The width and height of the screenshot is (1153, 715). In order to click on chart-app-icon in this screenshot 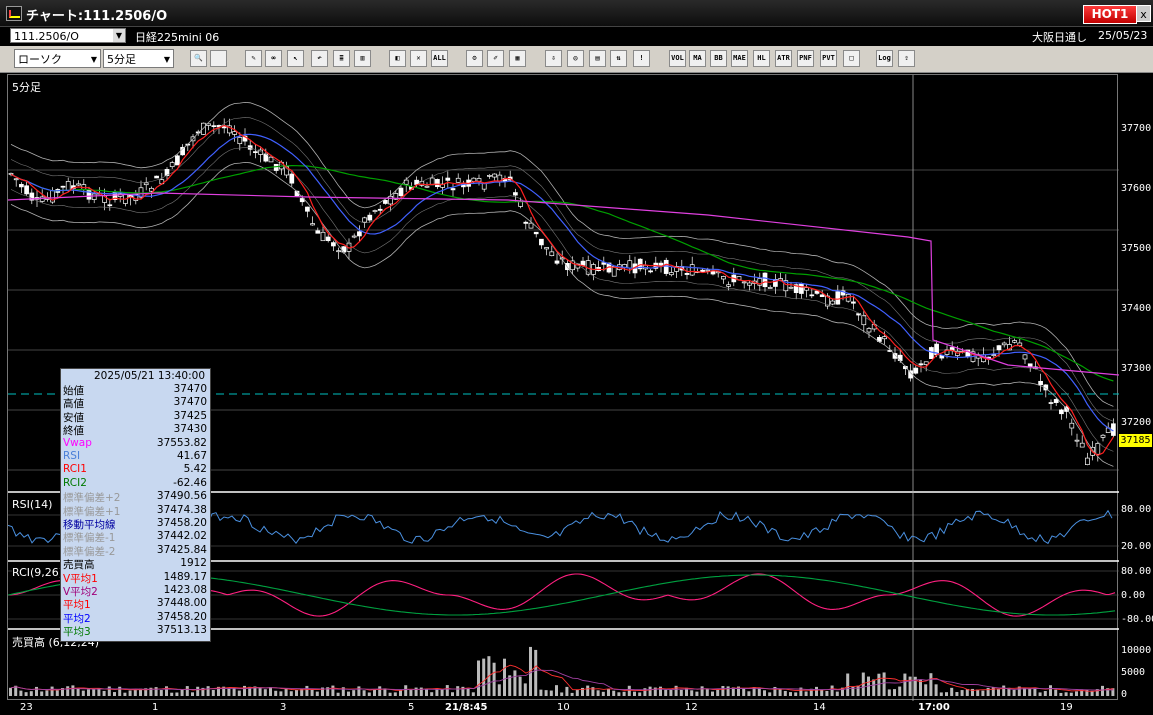, I will do `click(14, 13)`.